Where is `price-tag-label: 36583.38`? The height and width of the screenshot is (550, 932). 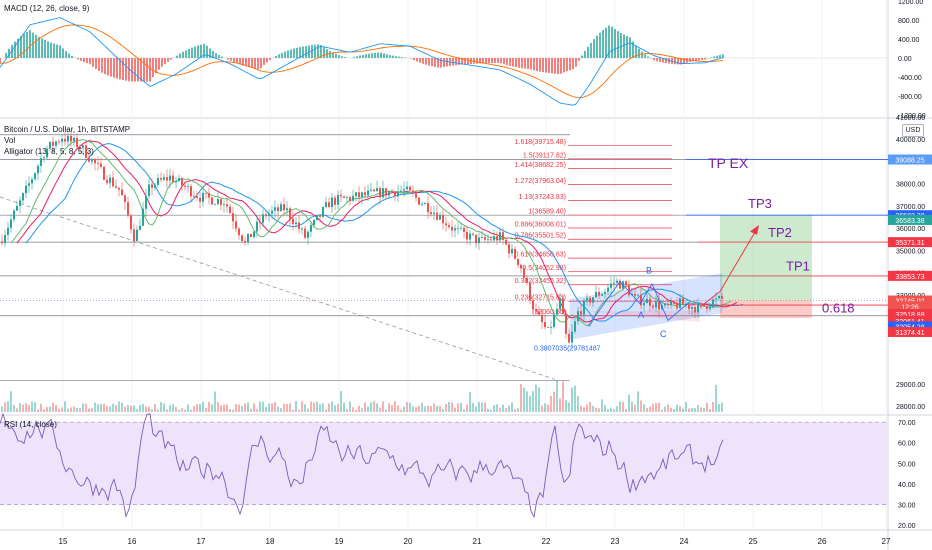 price-tag-label: 36583.38 is located at coordinates (909, 221).